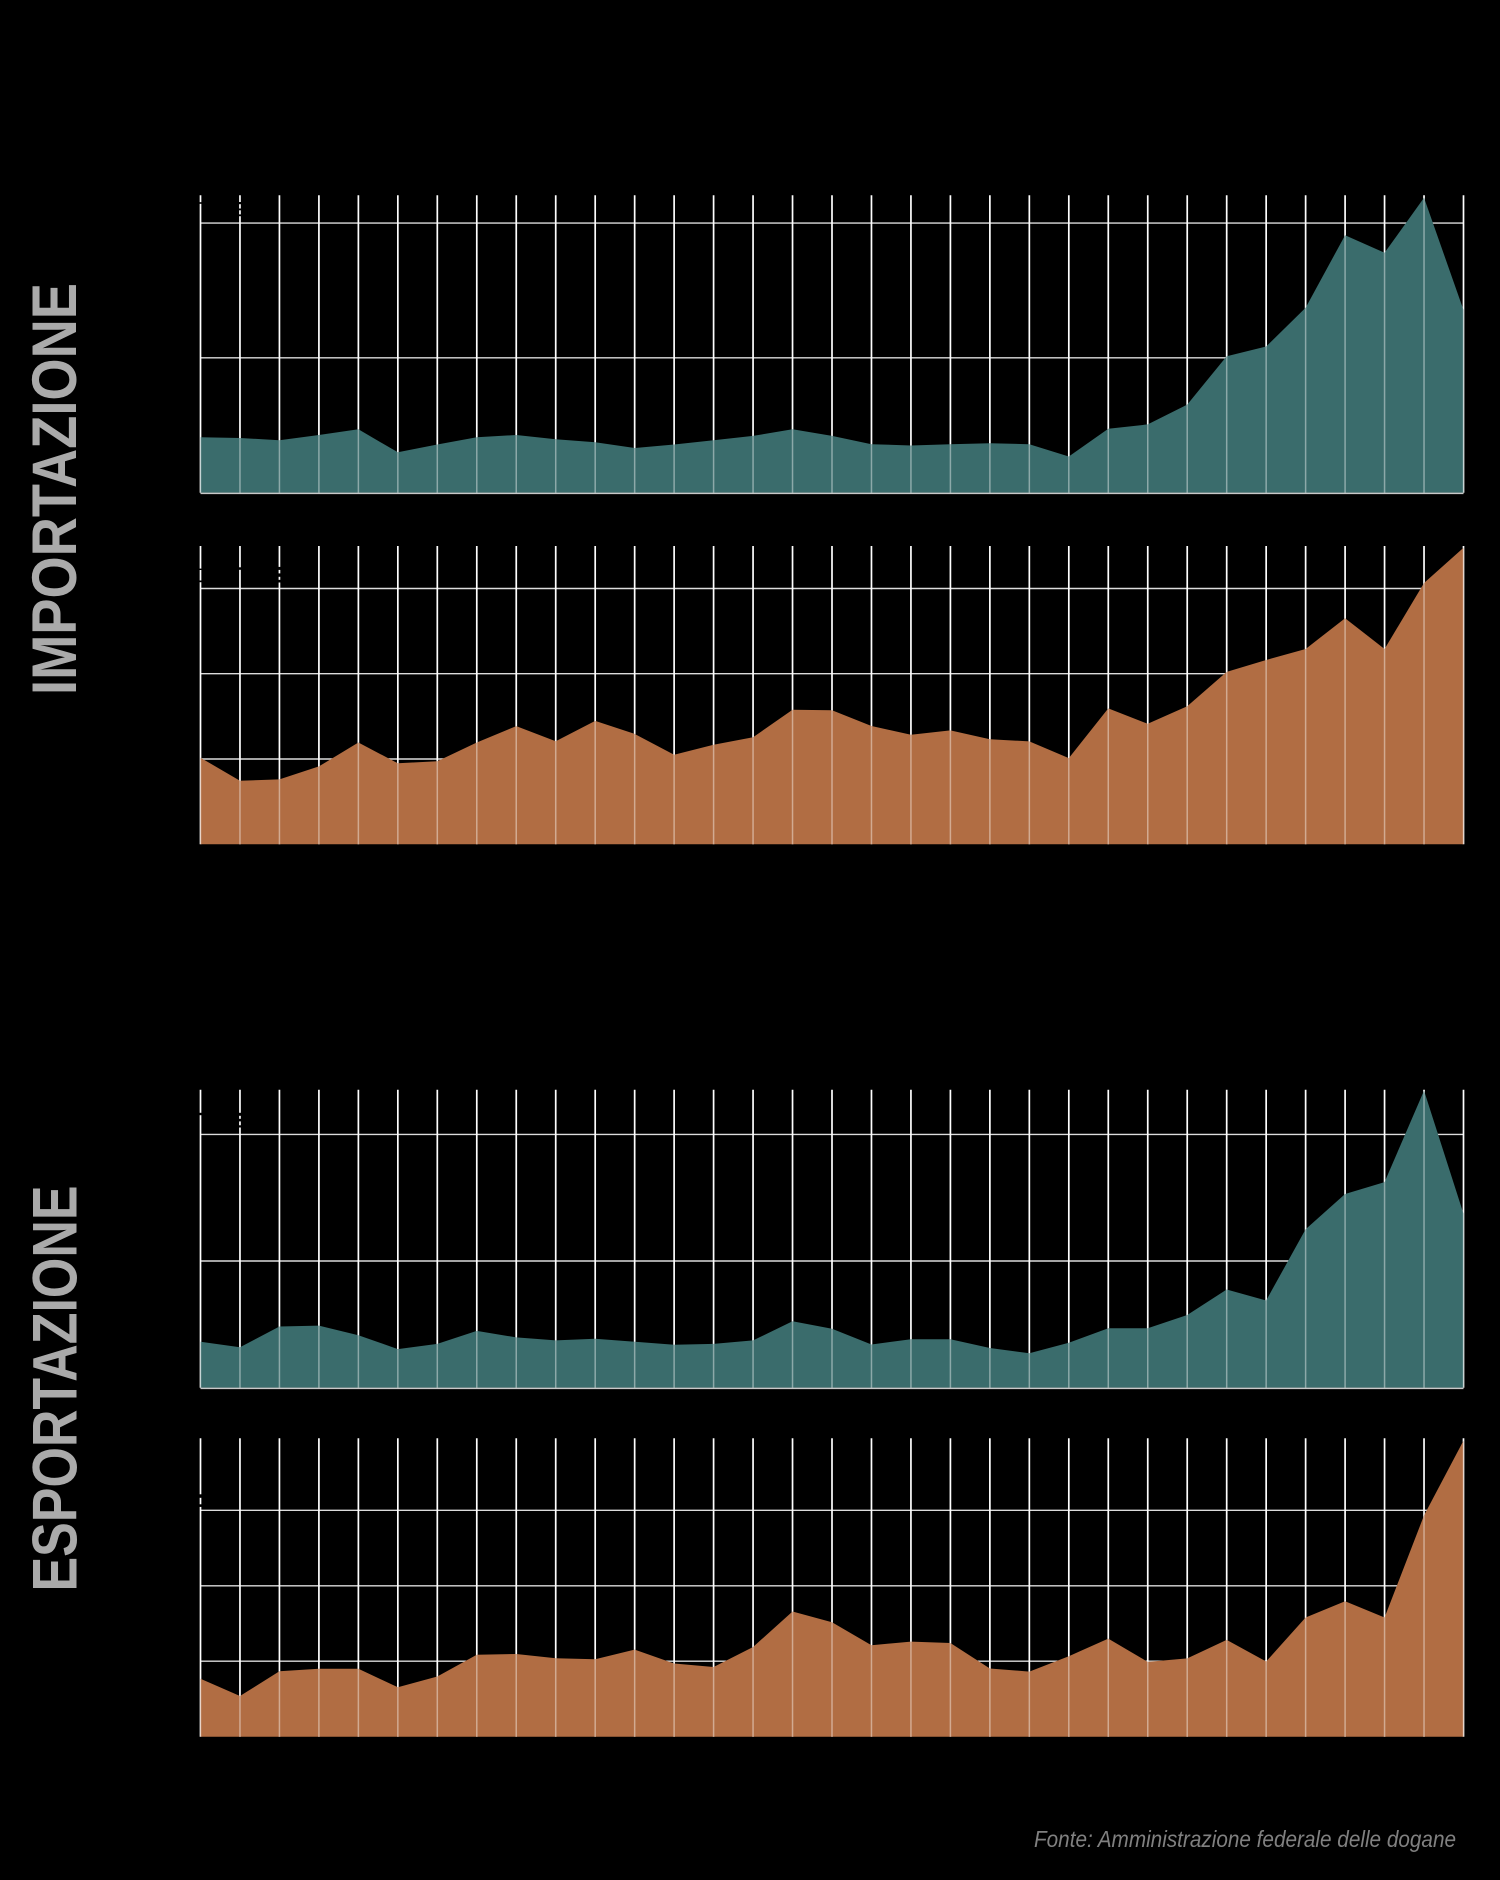  What do you see at coordinates (56, 1389) in the screenshot?
I see `svg-text: ESPORTAZIONE` at bounding box center [56, 1389].